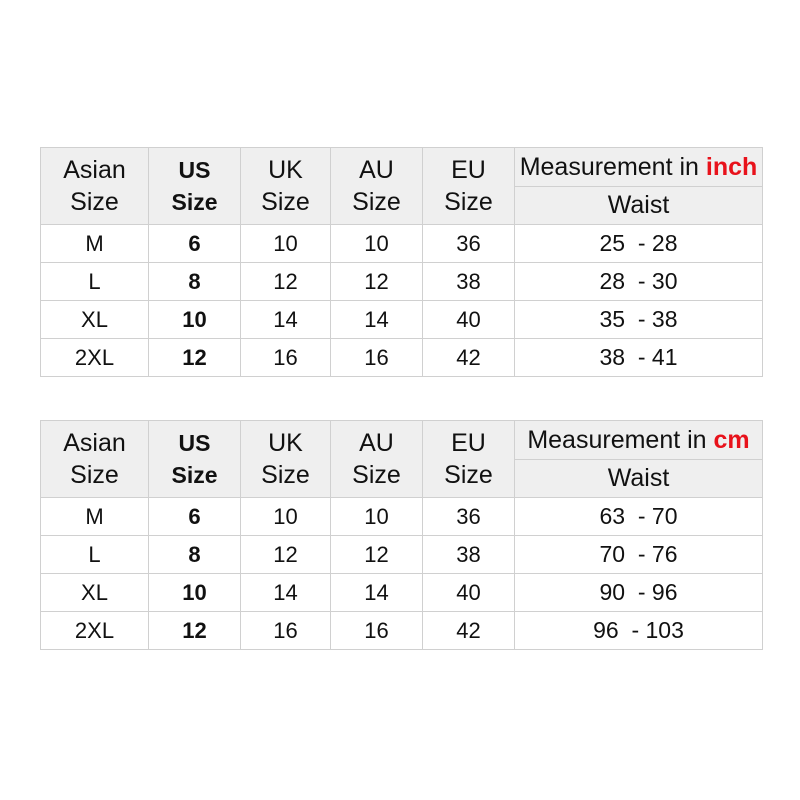 The width and height of the screenshot is (800, 800). I want to click on table-row: M 6 10 10 36 25 - 28, so click(401, 243).